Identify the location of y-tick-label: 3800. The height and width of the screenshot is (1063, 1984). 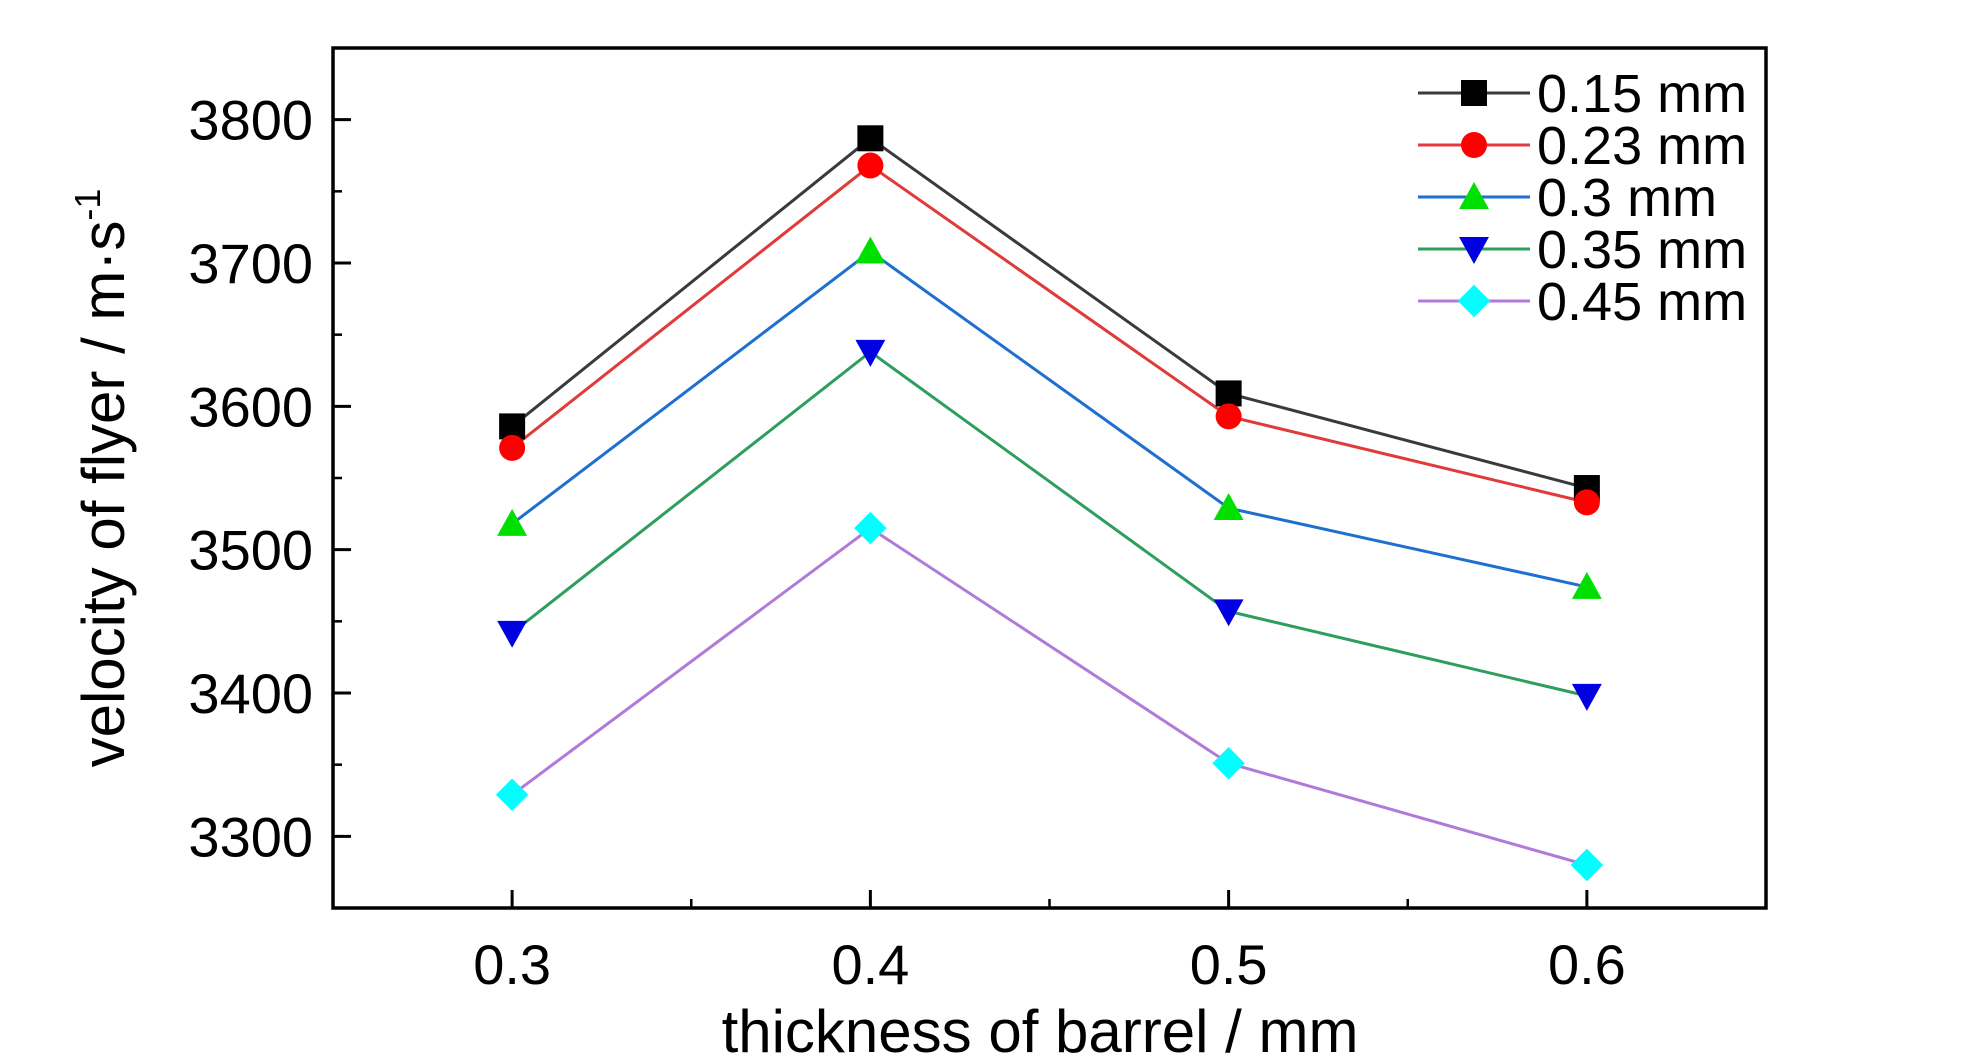
(250, 120).